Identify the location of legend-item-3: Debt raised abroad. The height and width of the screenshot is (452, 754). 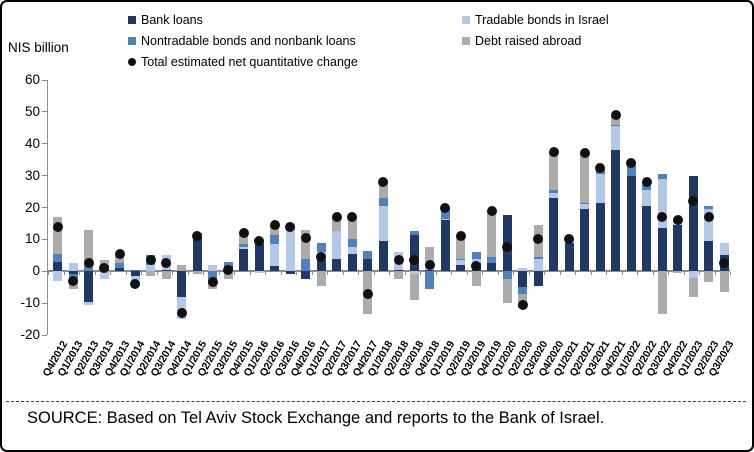
(535, 41).